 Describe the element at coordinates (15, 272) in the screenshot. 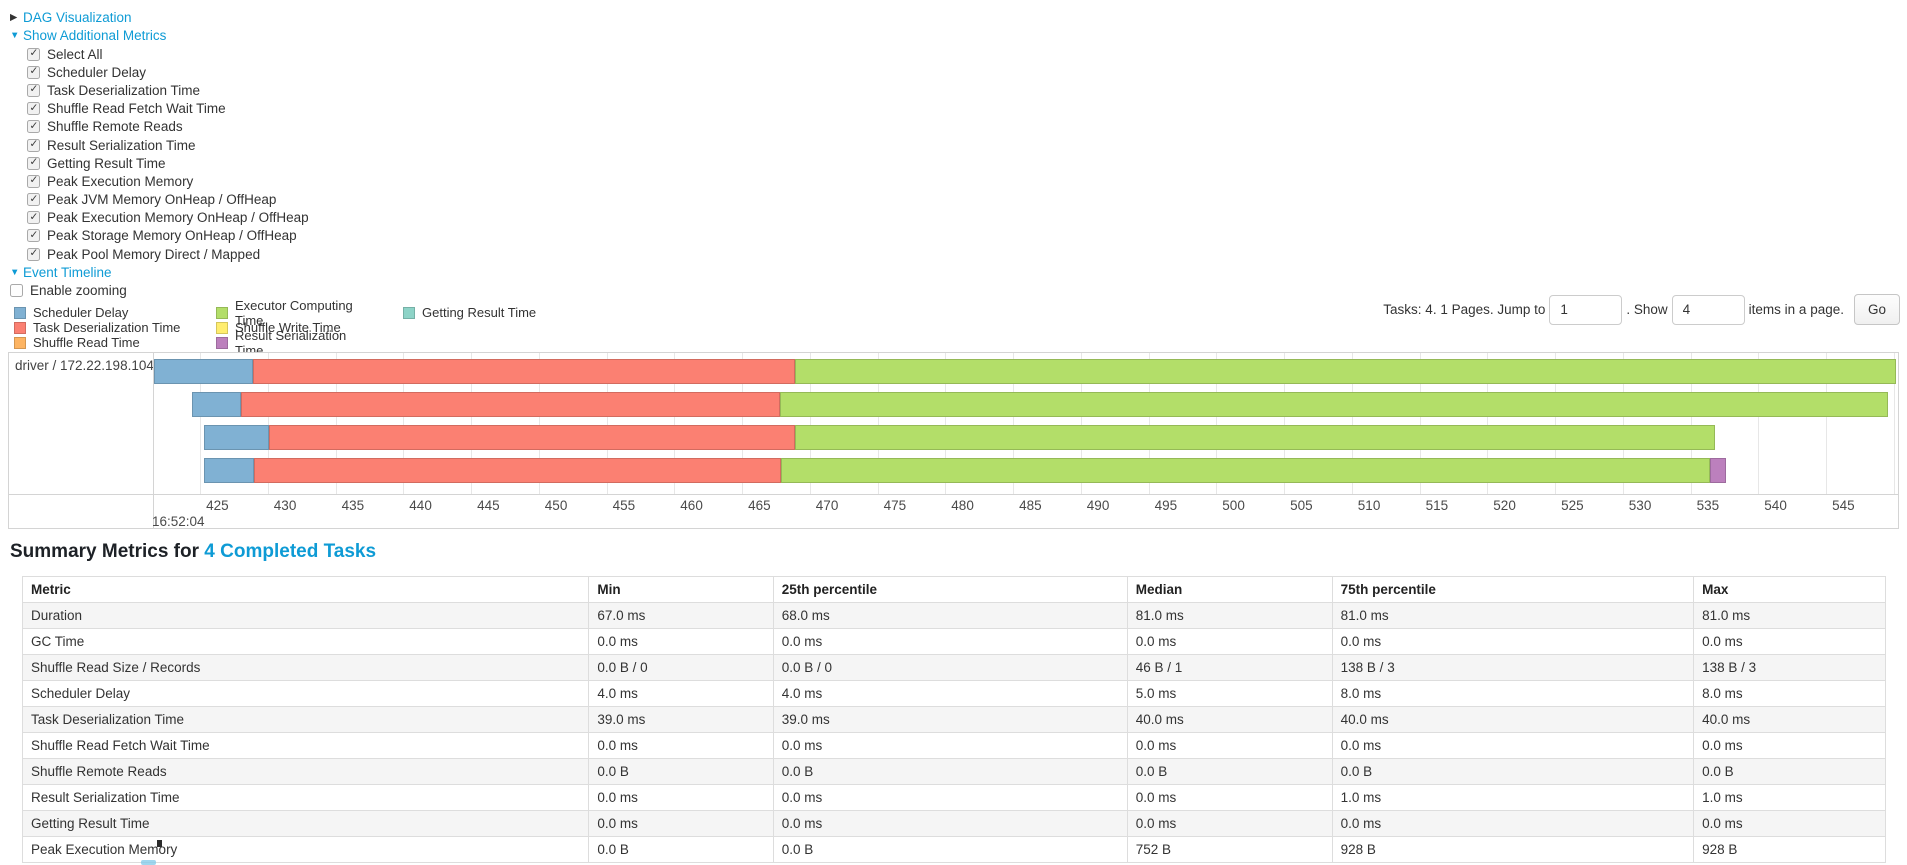

I see `expanded-arrow-icon: ▼` at that location.